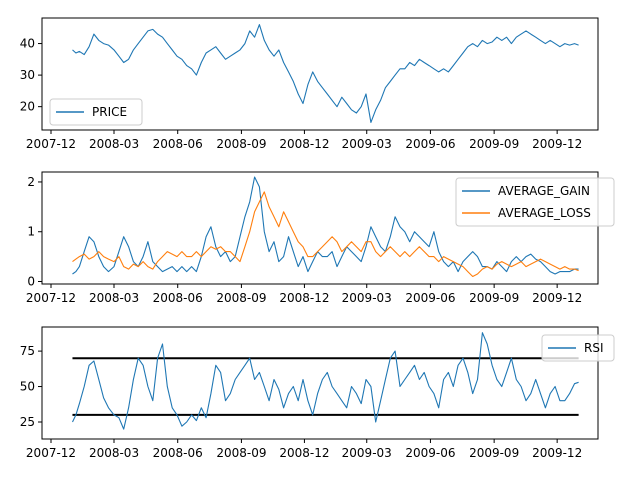 This screenshot has height=480, width=640. What do you see at coordinates (27, 387) in the screenshot?
I see `y-tick-label: 50` at bounding box center [27, 387].